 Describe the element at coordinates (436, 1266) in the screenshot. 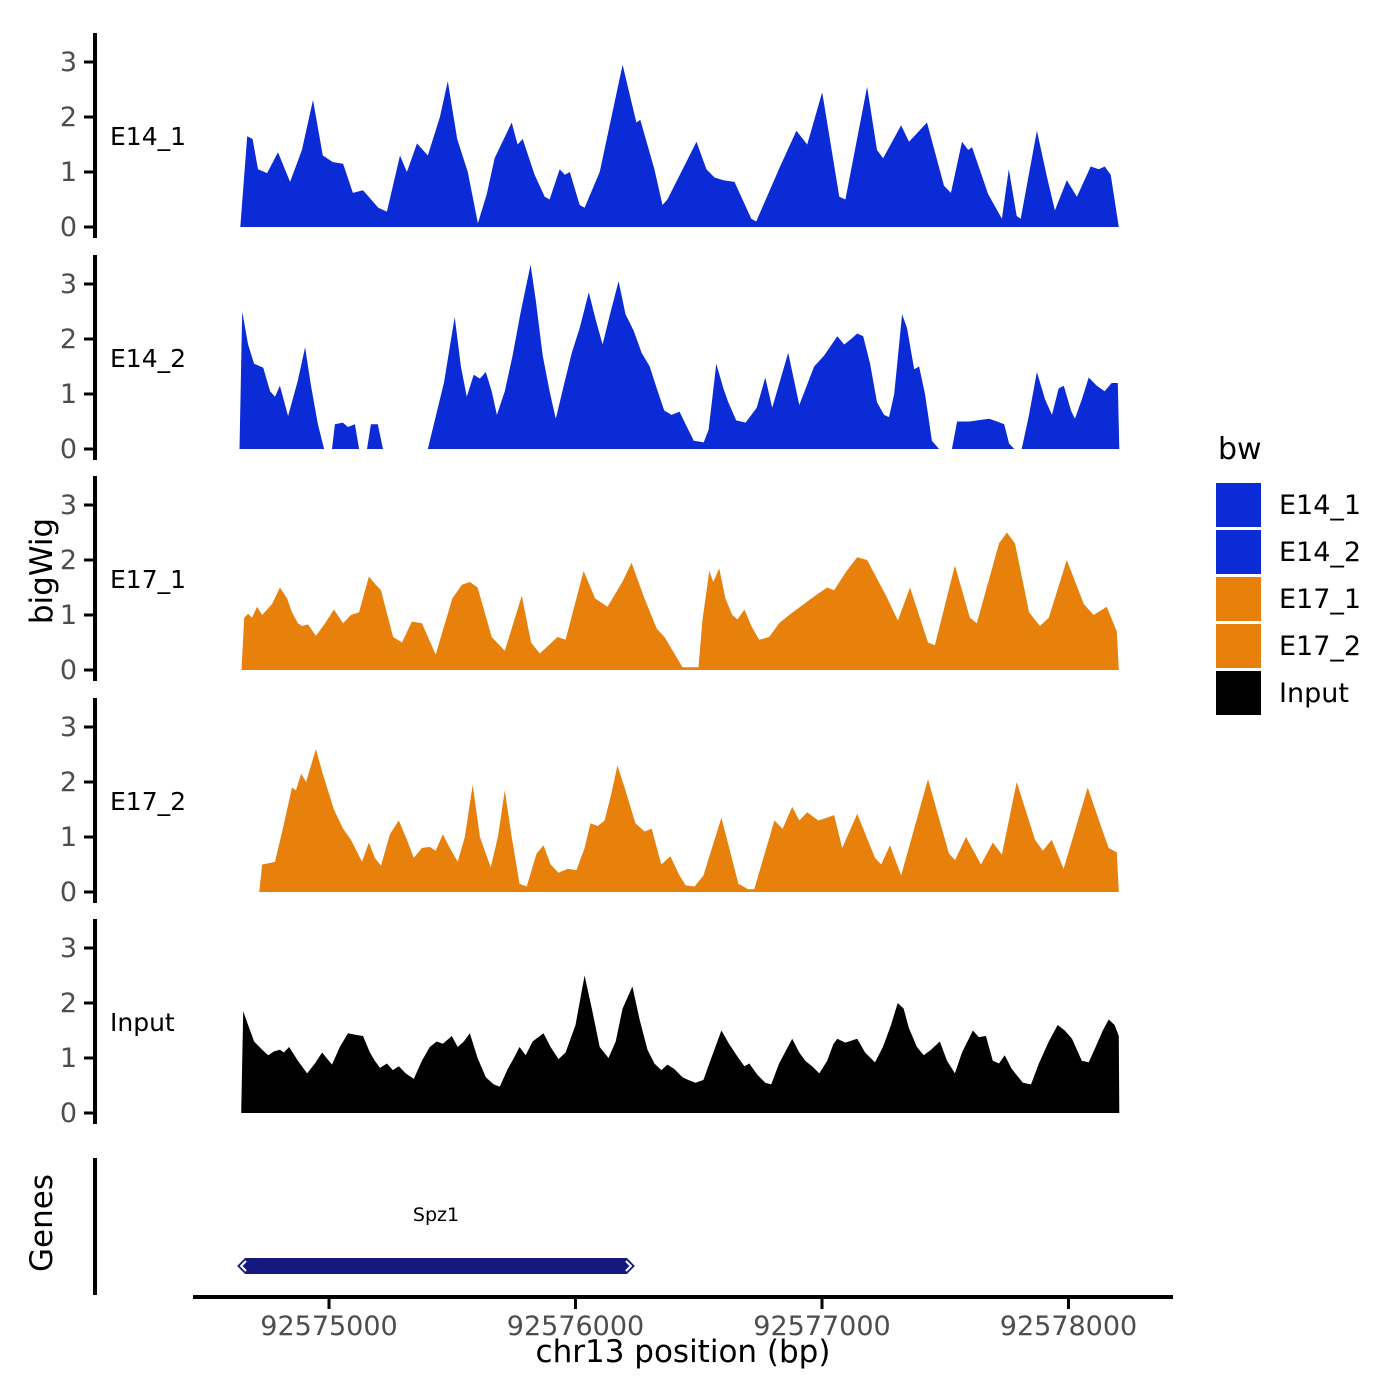

I see `gene-body-Spz1` at that location.